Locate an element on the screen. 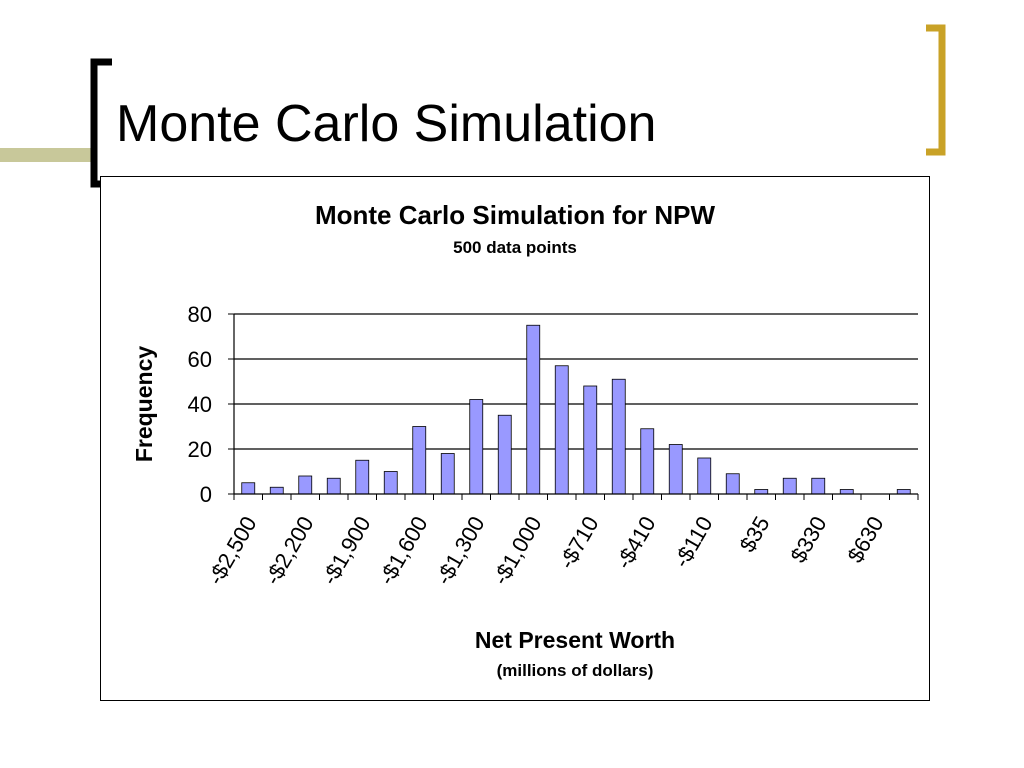 The width and height of the screenshot is (1024, 768). y-tick-label: 60 is located at coordinates (200, 359).